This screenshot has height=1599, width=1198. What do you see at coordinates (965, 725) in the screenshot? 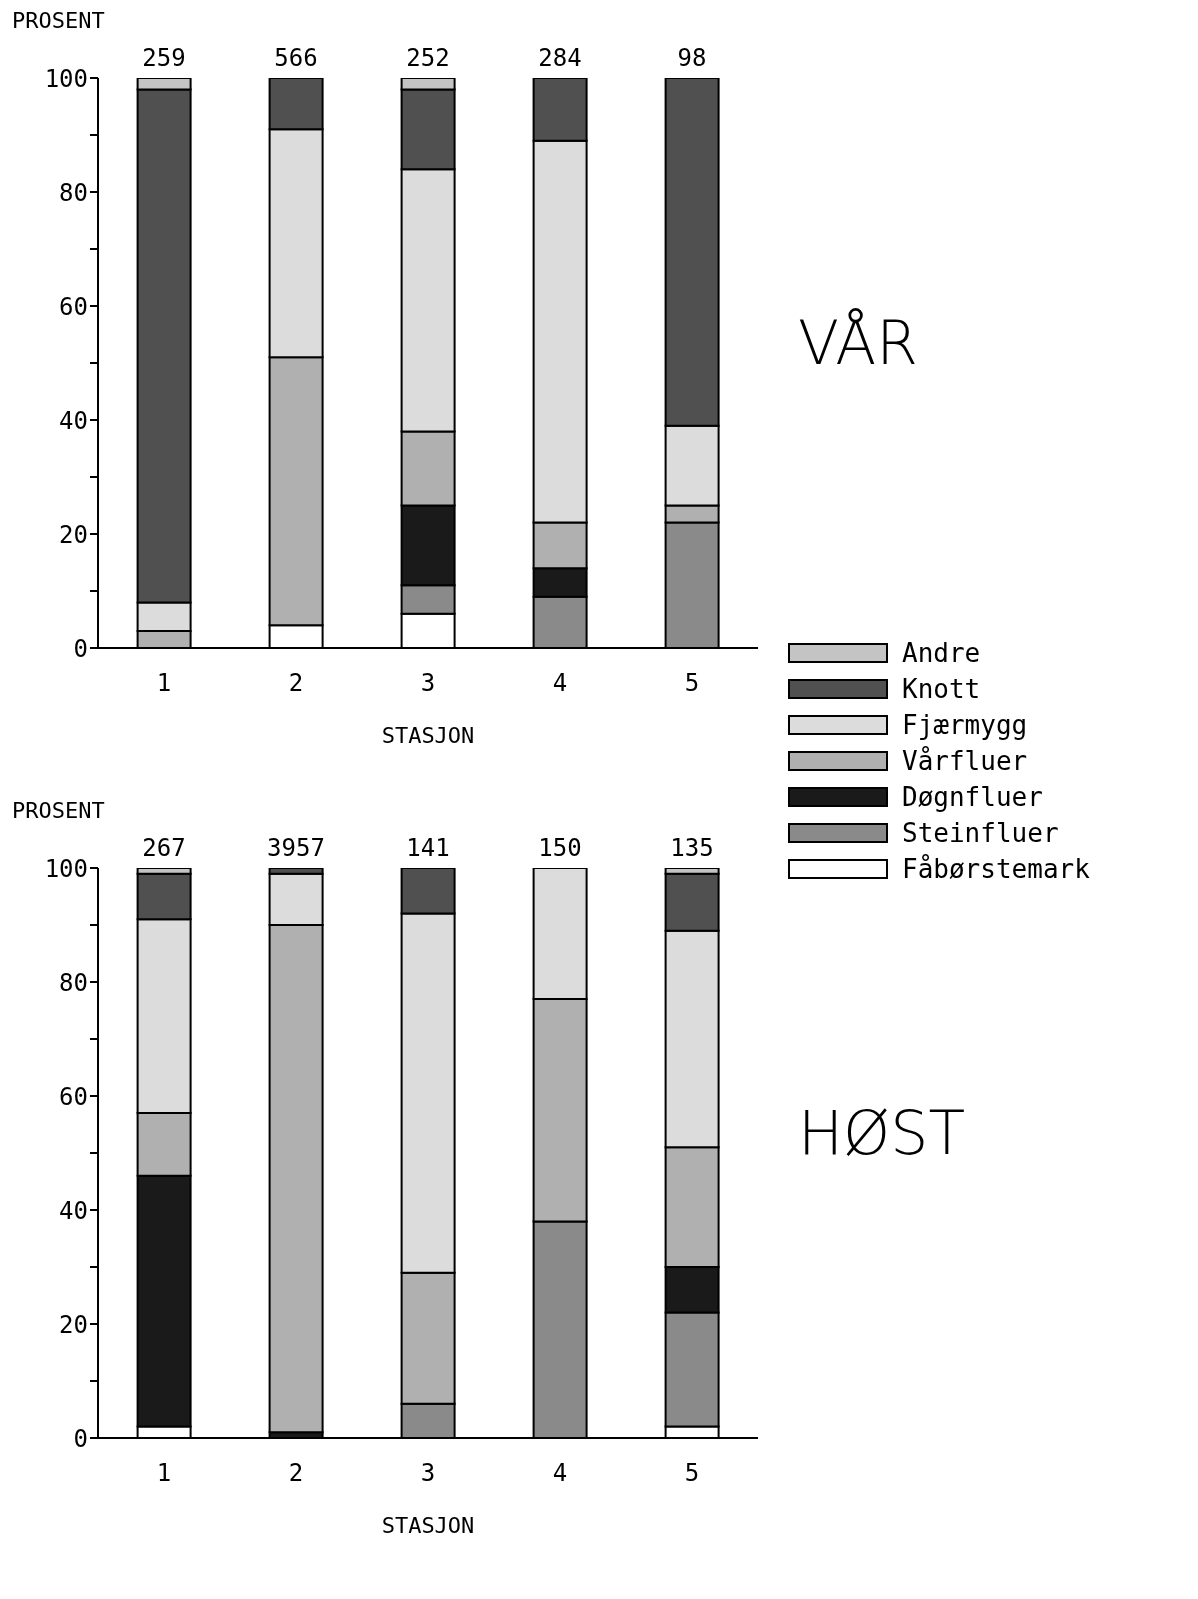
I see `legend-label: Fjærmygg` at bounding box center [965, 725].